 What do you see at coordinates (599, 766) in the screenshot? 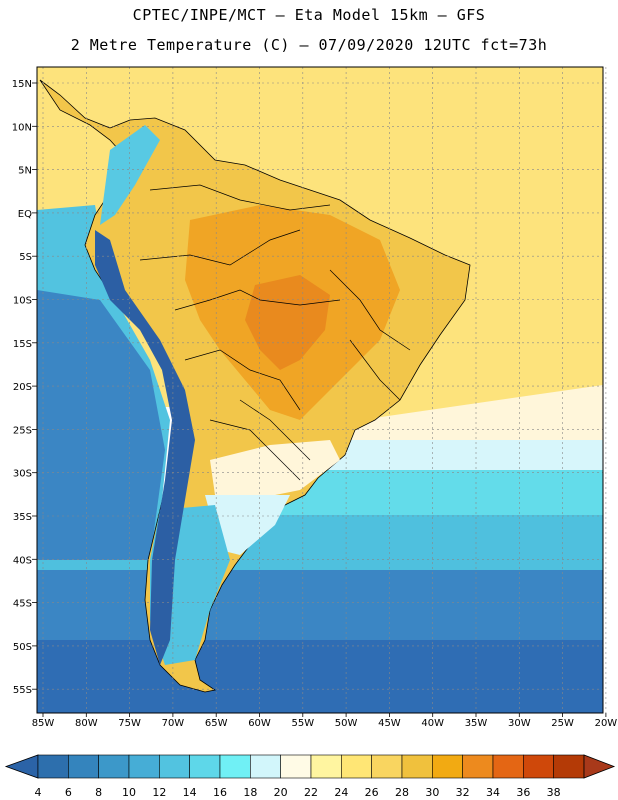
I see `colorbar-over-arrow` at bounding box center [599, 766].